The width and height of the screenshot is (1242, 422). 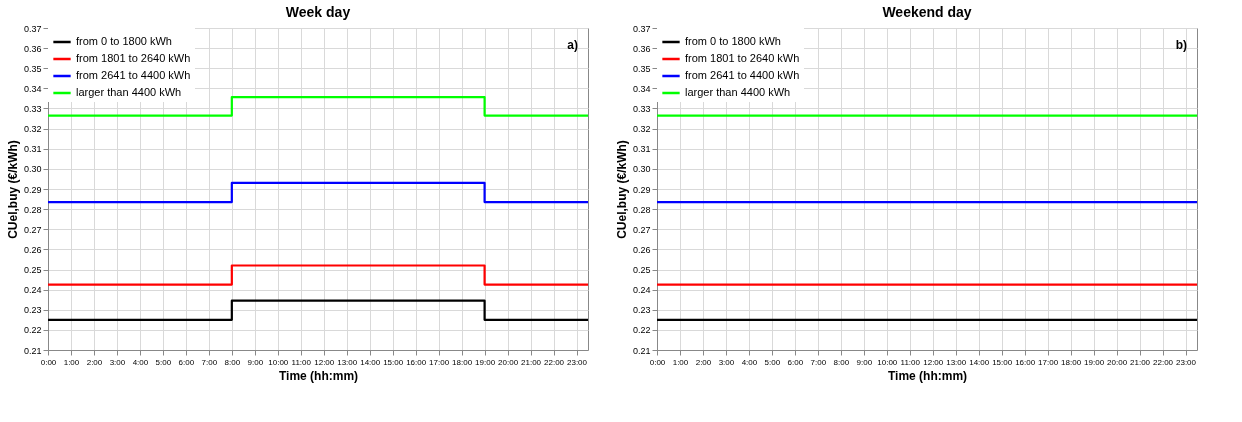 What do you see at coordinates (927, 12) in the screenshot?
I see `chart-title: Weekend day` at bounding box center [927, 12].